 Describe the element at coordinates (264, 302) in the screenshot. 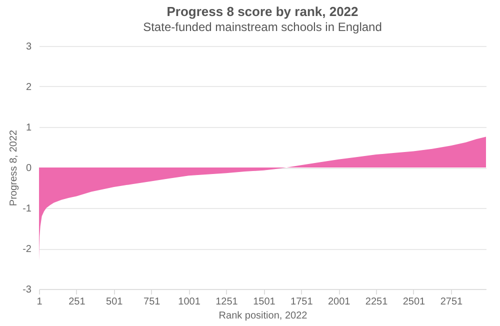

I see `x-tick-label: 1501` at that location.